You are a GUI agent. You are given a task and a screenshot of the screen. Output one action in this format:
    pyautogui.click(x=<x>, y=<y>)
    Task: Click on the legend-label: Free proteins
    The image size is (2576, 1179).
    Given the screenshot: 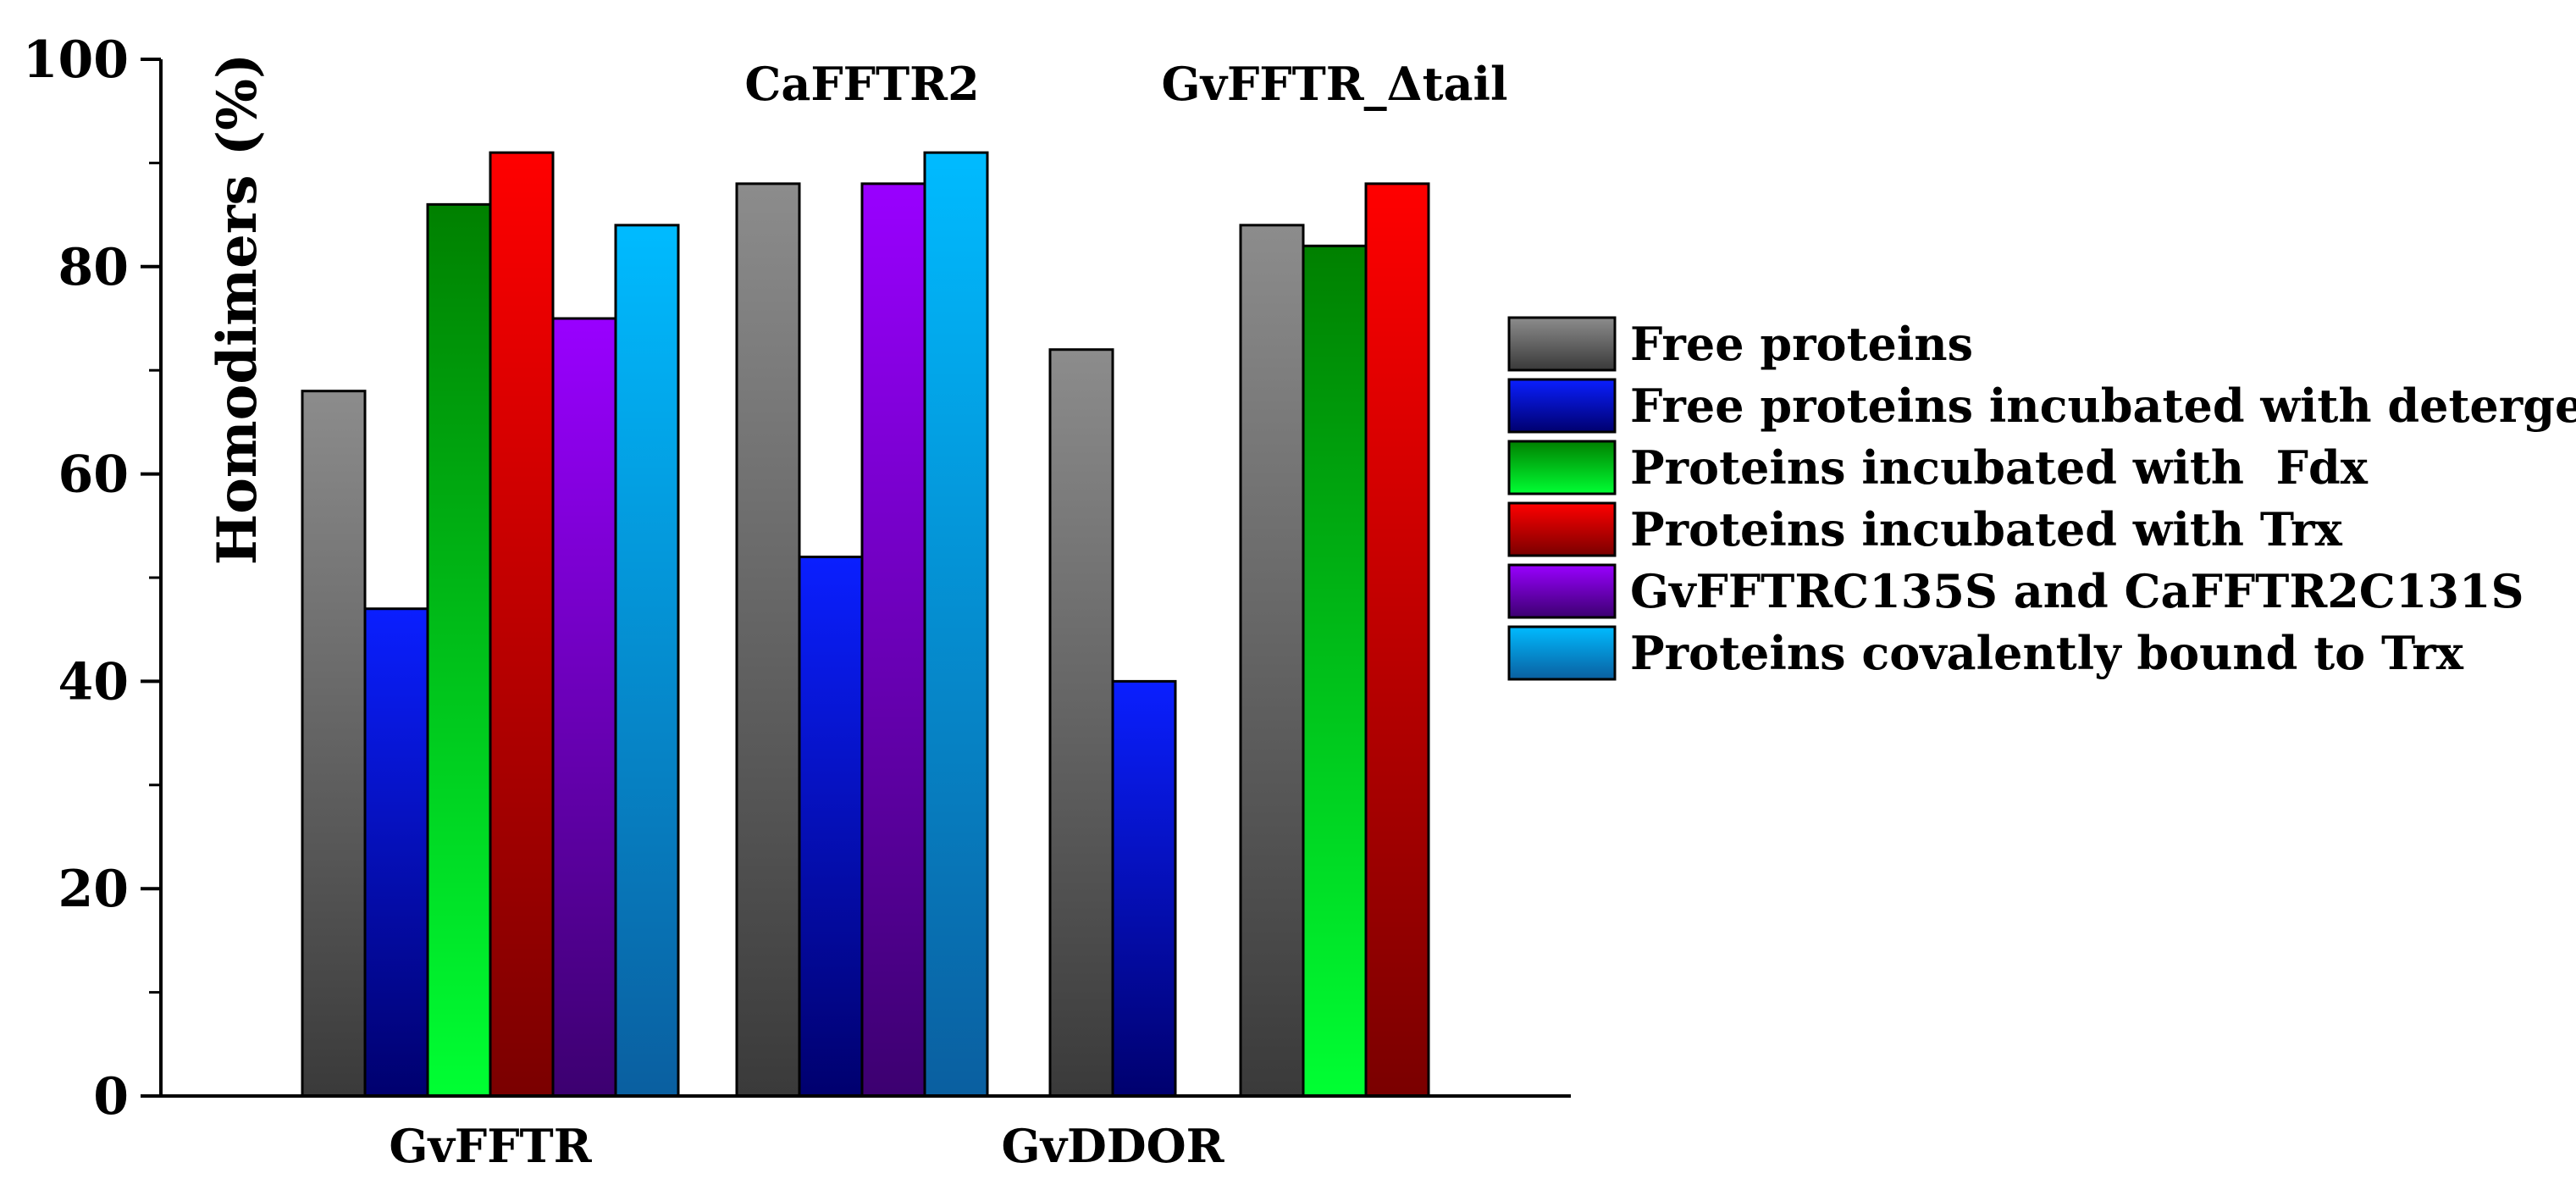 What is the action you would take?
    pyautogui.click(x=1801, y=344)
    